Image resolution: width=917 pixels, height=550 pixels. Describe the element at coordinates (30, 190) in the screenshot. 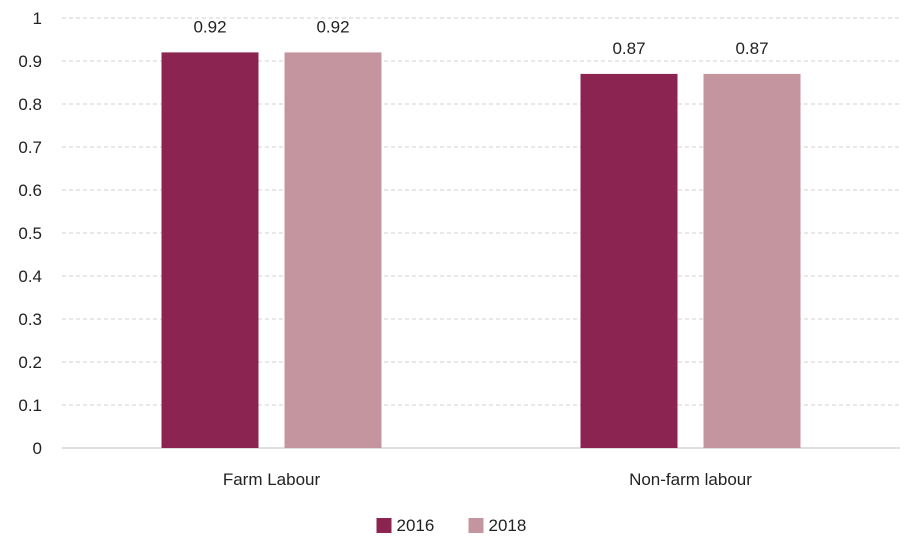

I see `y-tick-label: 0.6` at that location.